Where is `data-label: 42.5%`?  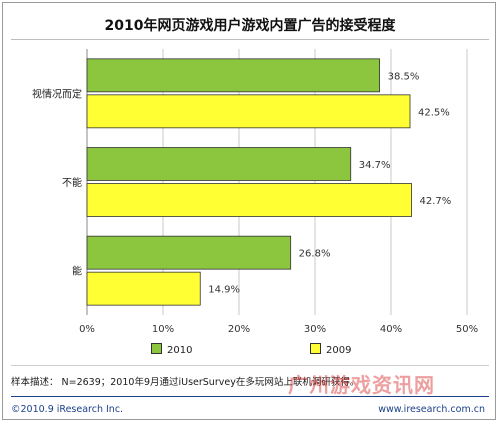 data-label: 42.5% is located at coordinates (434, 112).